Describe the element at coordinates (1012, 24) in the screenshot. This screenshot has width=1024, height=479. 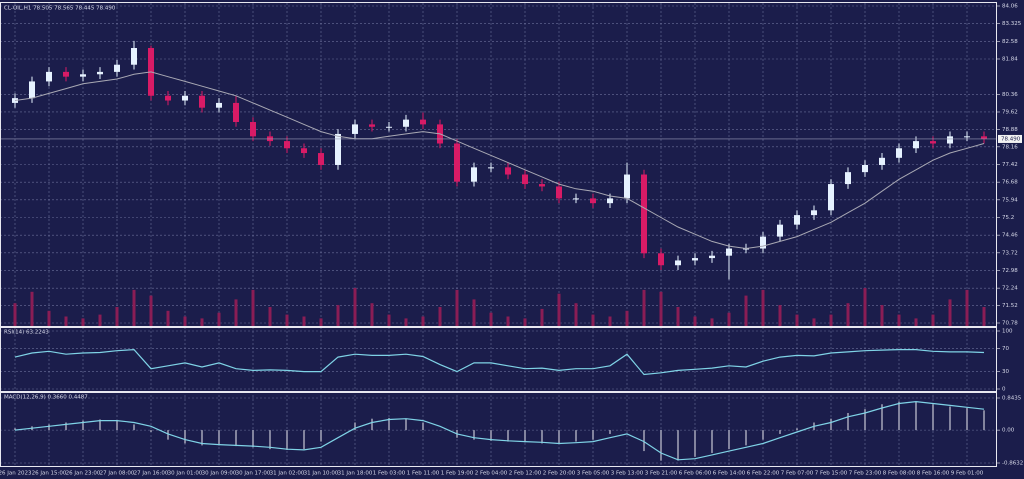
I see `y-tick-label: 83.325` at that location.